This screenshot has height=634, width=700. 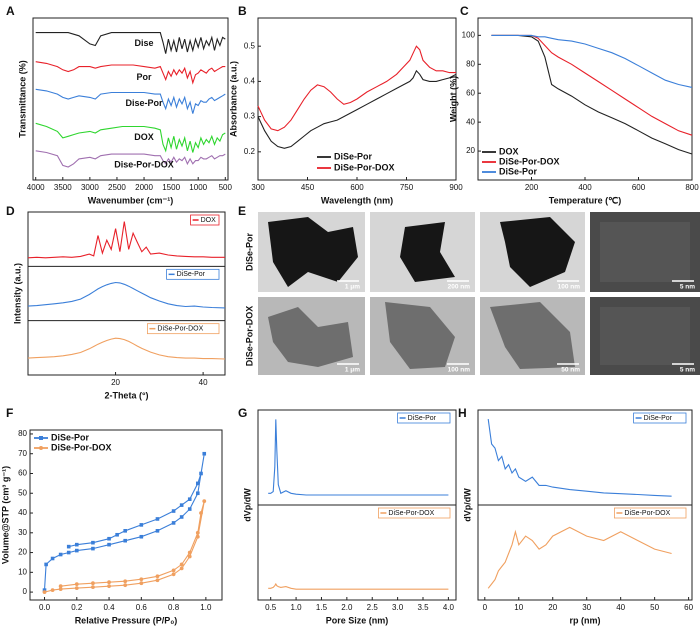 I want to click on x-tick-label: 300, so click(x=258, y=187).